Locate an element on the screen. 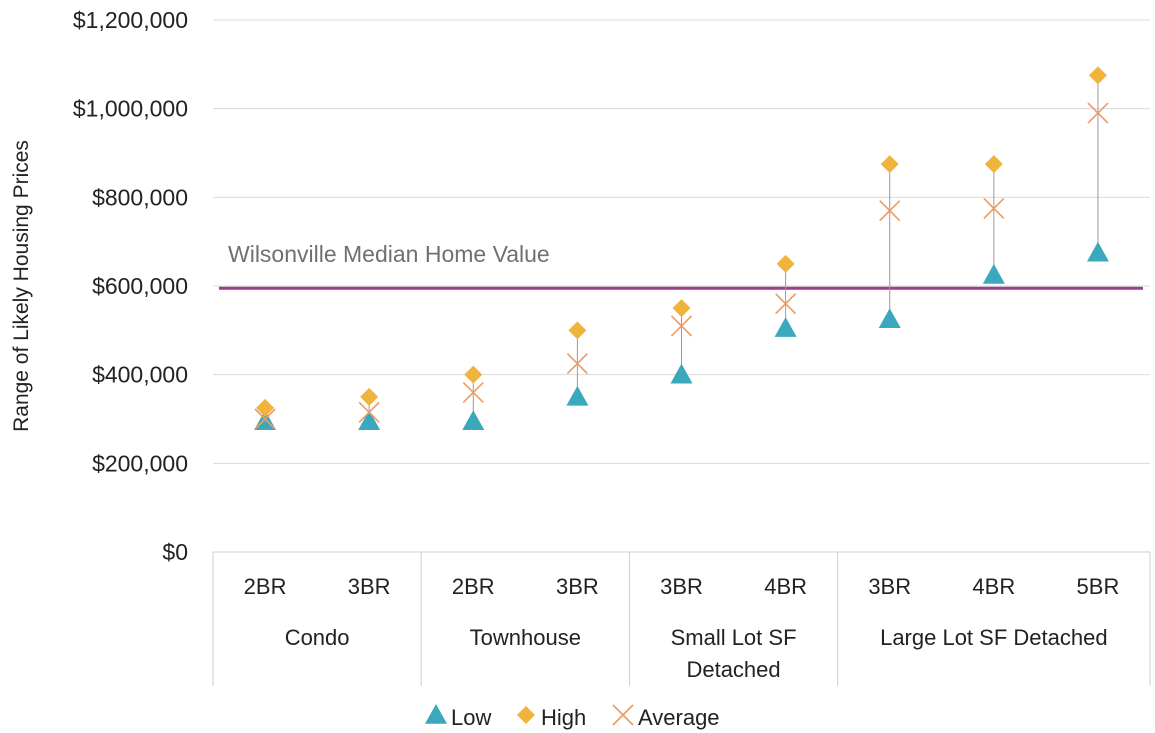 This screenshot has width=1155, height=733. median-home-value-label: Wilsonville Median Home Value is located at coordinates (389, 254).